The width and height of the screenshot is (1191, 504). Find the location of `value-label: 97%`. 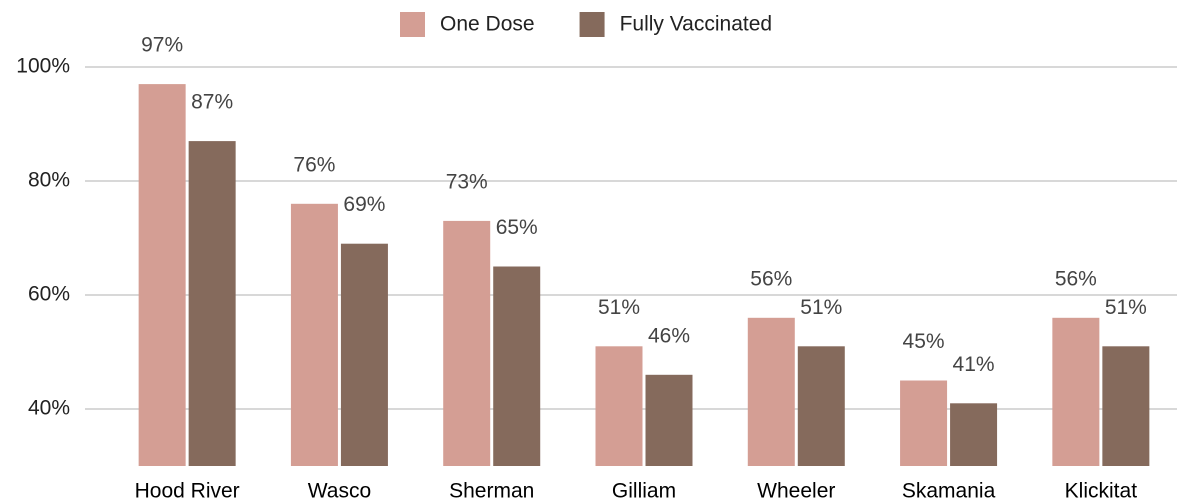

value-label: 97% is located at coordinates (162, 45).